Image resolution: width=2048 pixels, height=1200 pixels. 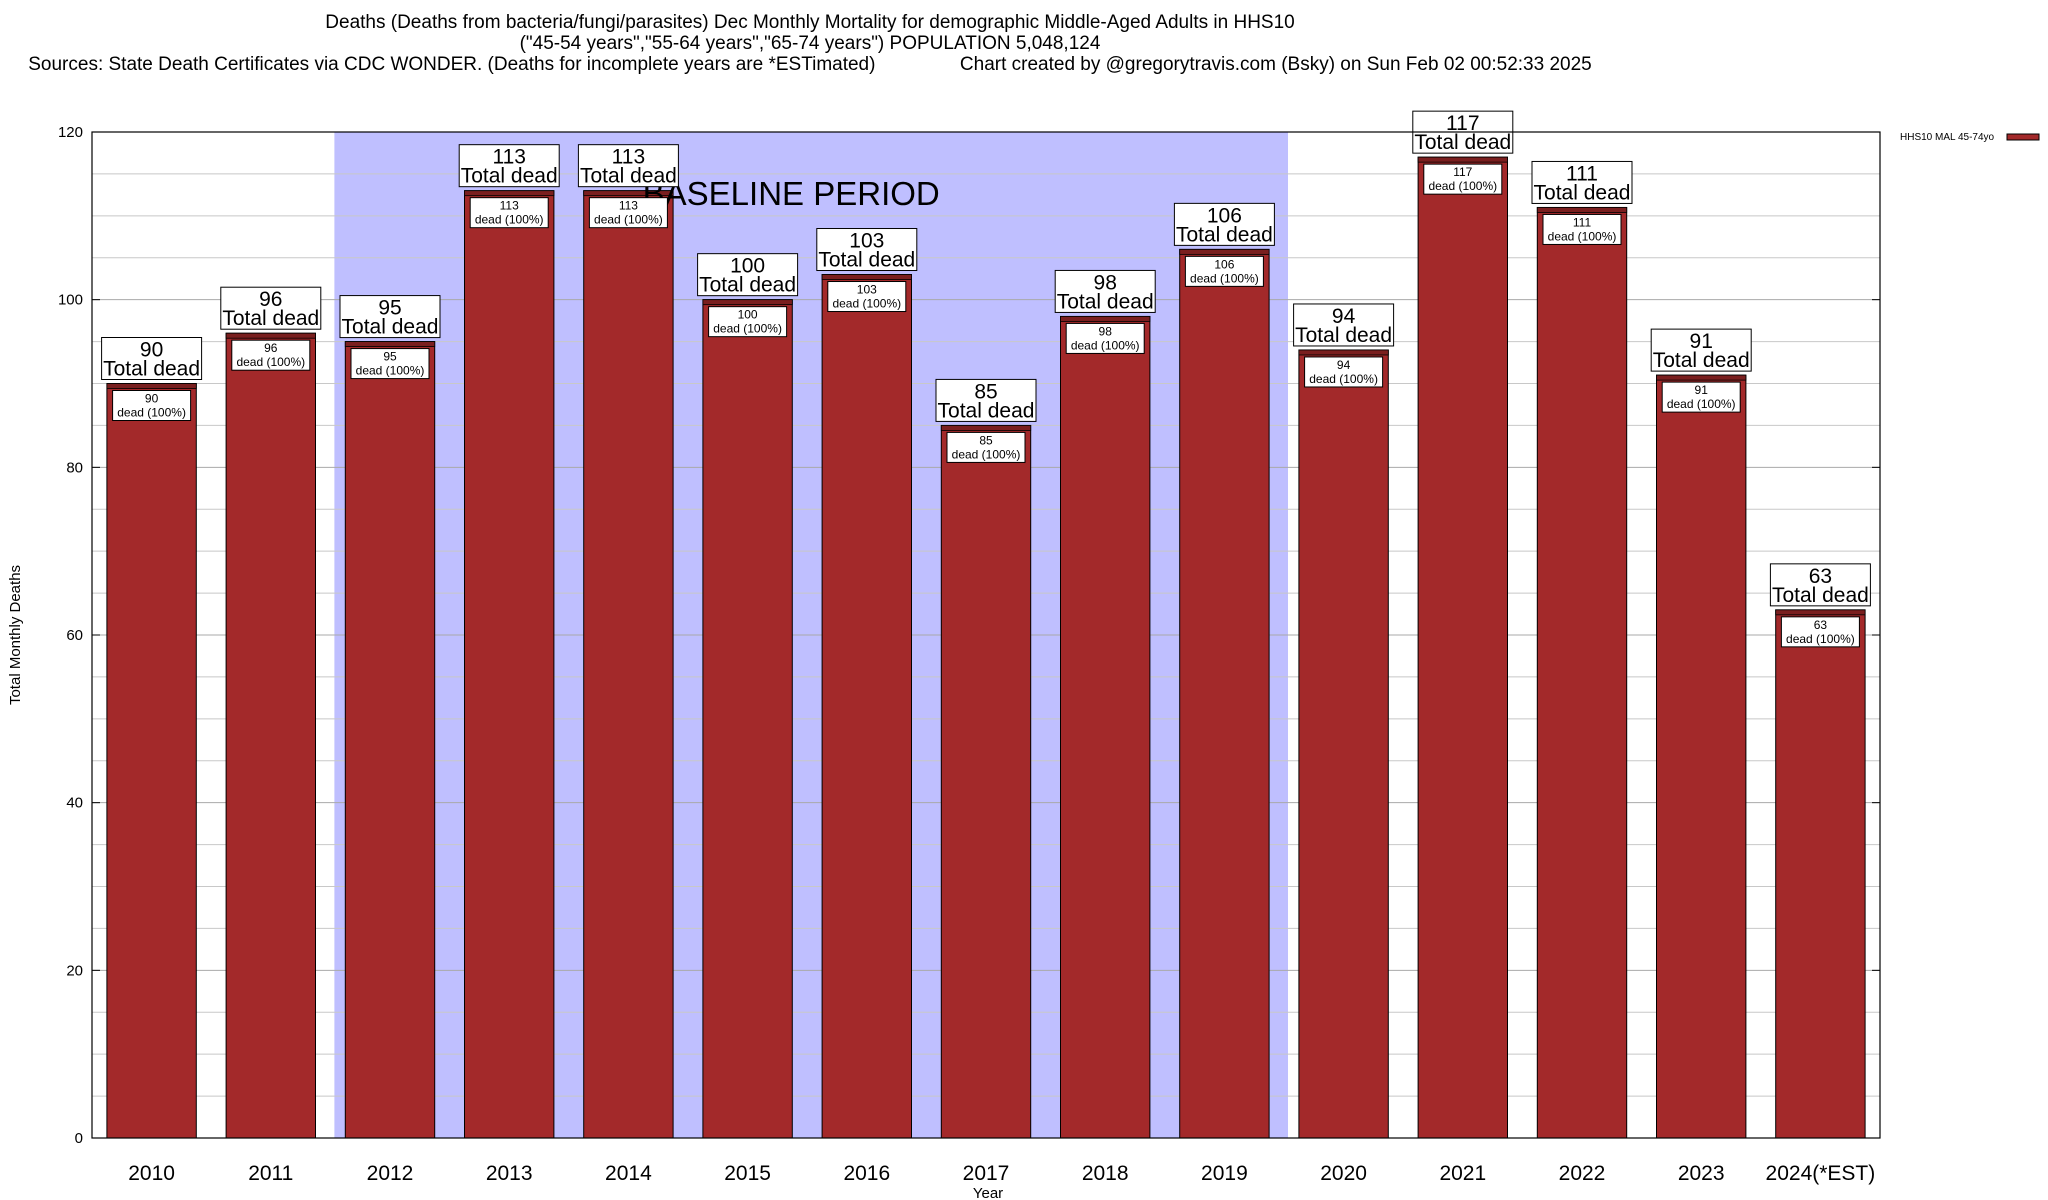 What do you see at coordinates (866, 241) in the screenshot?
I see `total-value-label: 103` at bounding box center [866, 241].